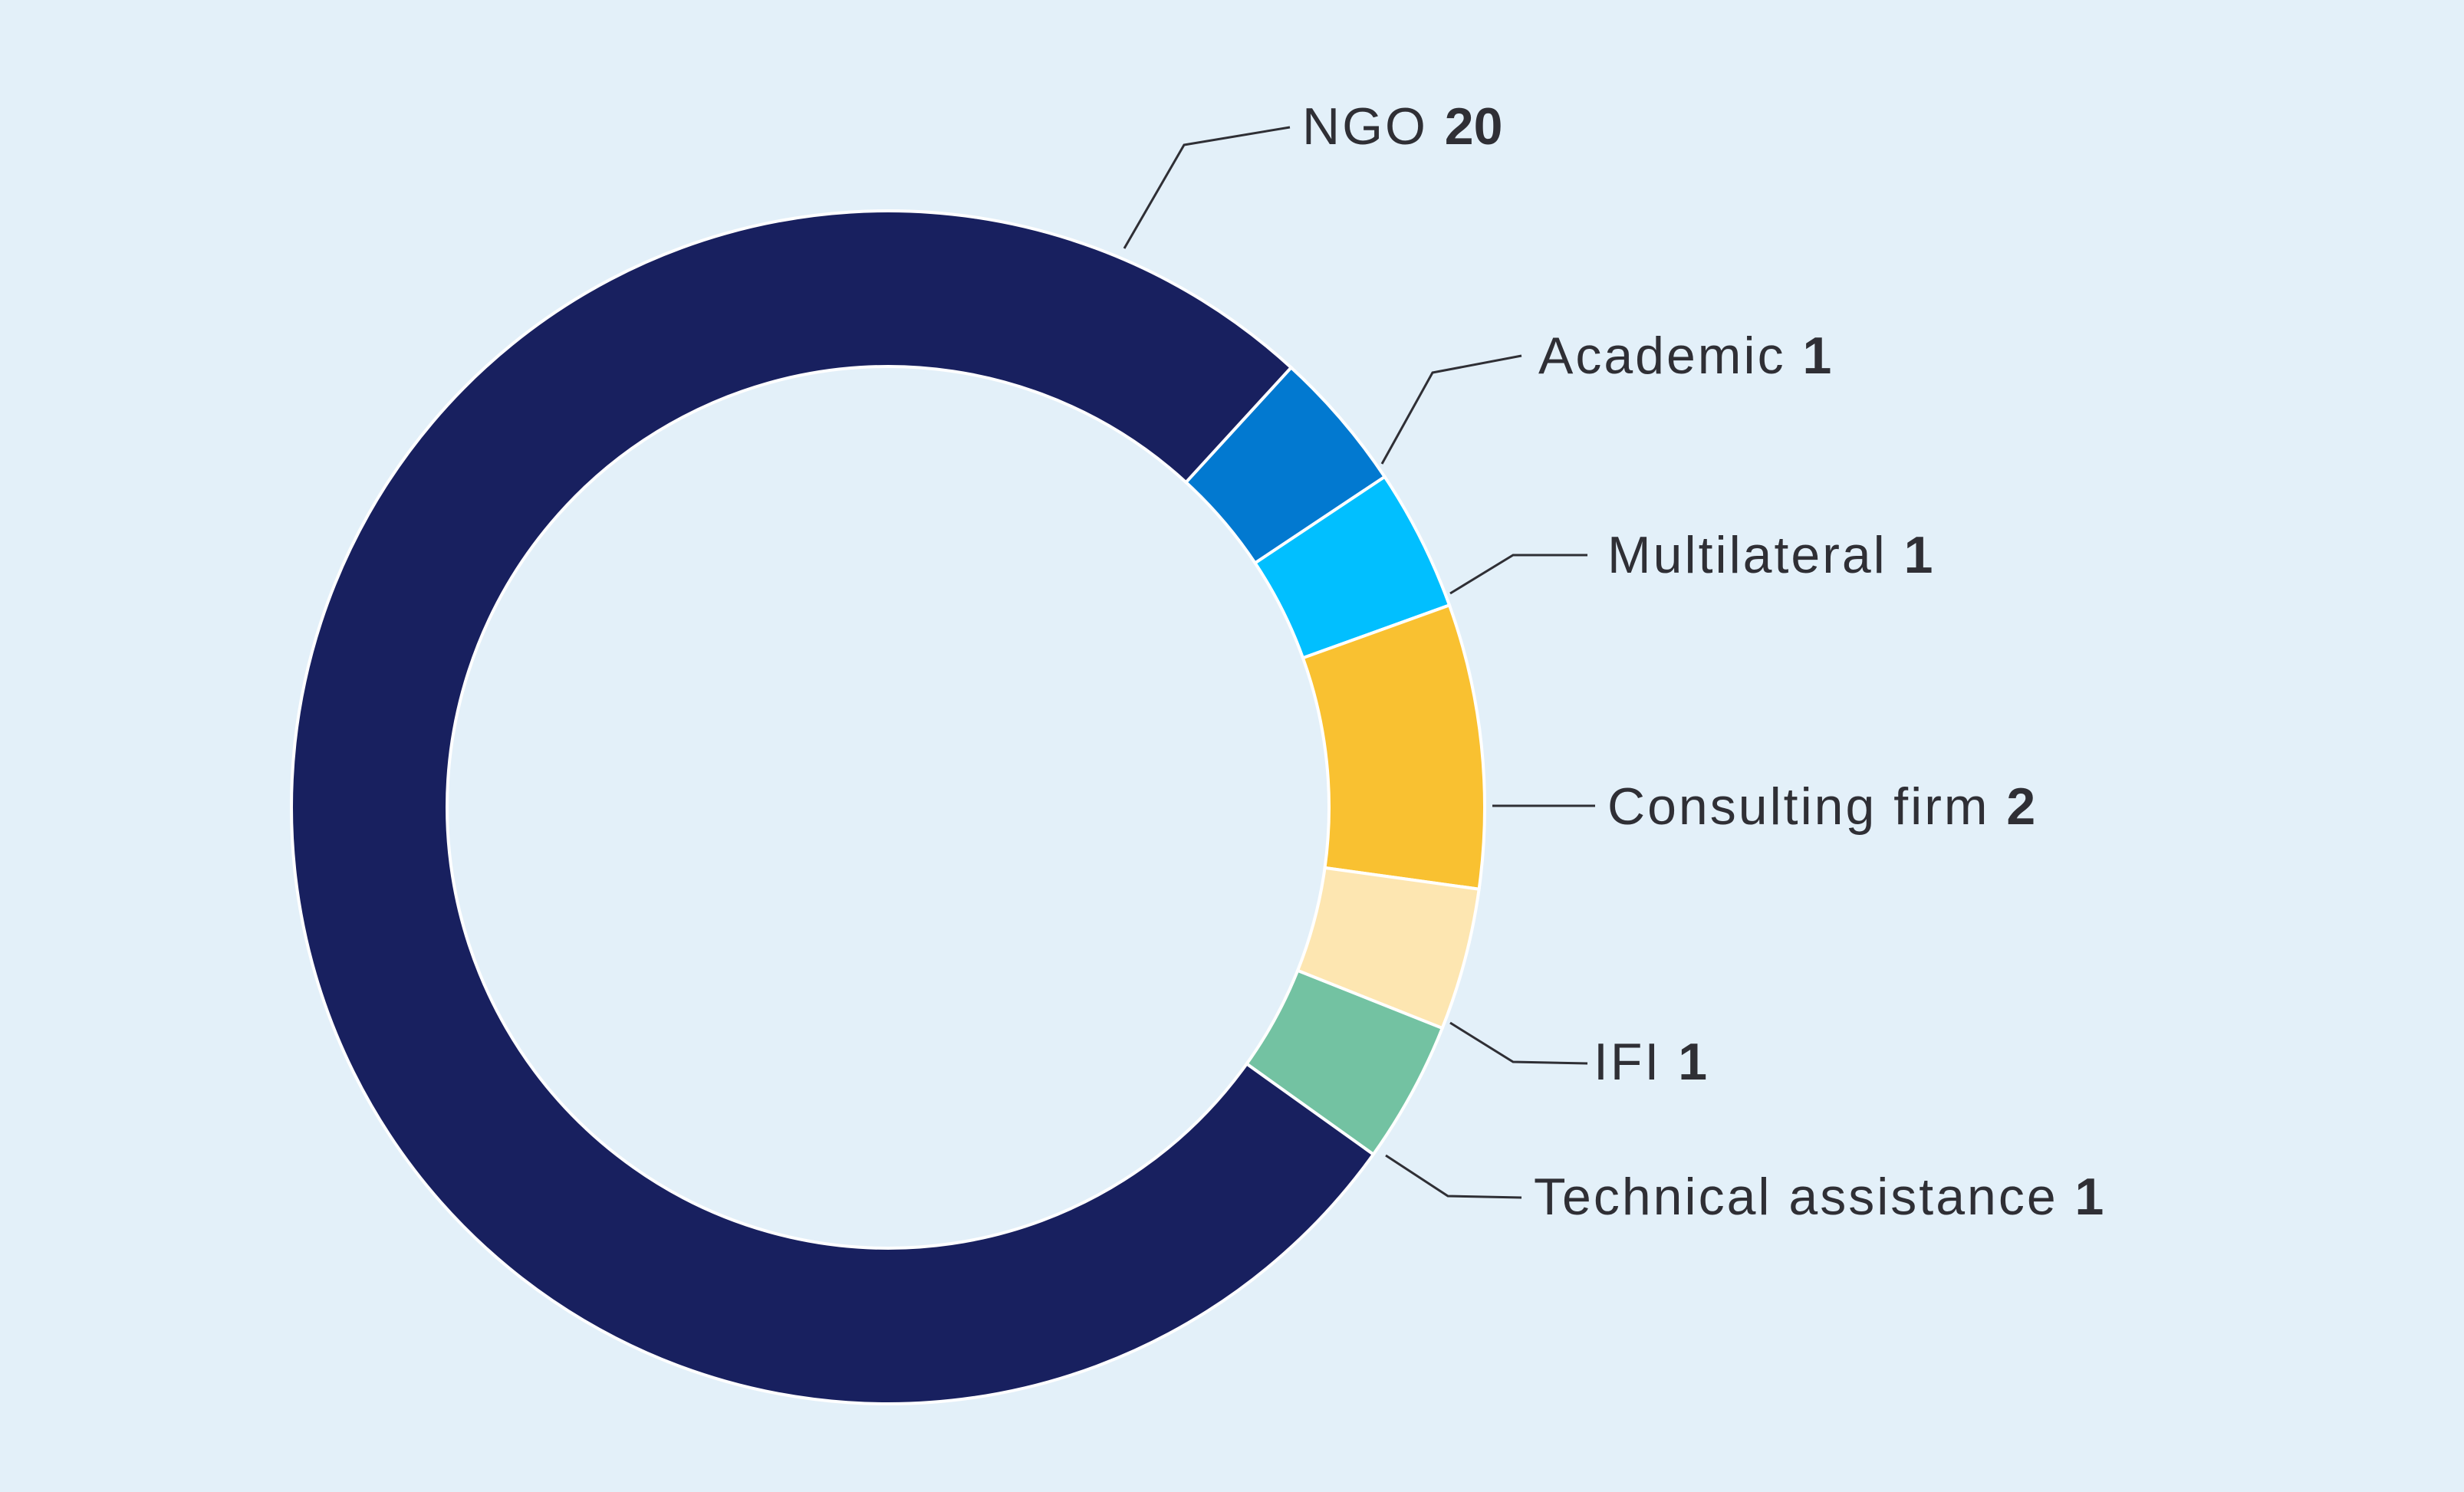  What do you see at coordinates (1692, 1062) in the screenshot?
I see `label-value-ifi: 1` at bounding box center [1692, 1062].